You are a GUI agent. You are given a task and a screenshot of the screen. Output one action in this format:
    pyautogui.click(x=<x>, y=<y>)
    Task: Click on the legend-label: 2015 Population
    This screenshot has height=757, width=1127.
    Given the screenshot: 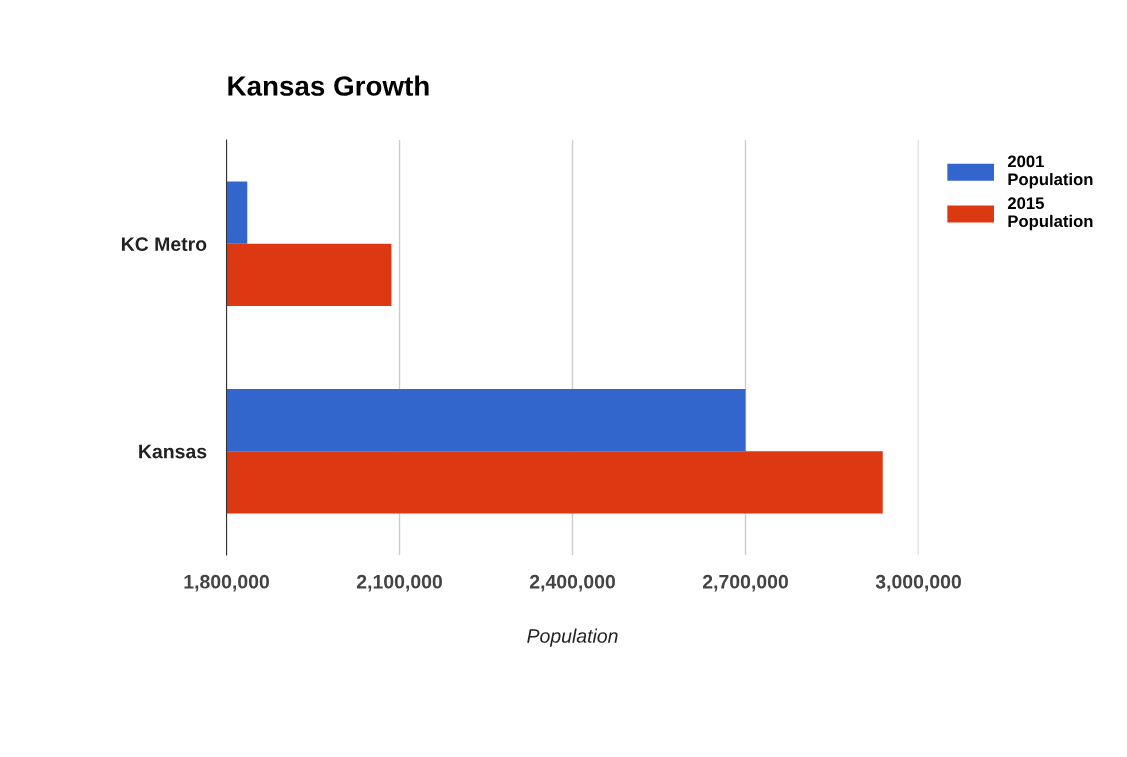 What is the action you would take?
    pyautogui.click(x=1050, y=214)
    